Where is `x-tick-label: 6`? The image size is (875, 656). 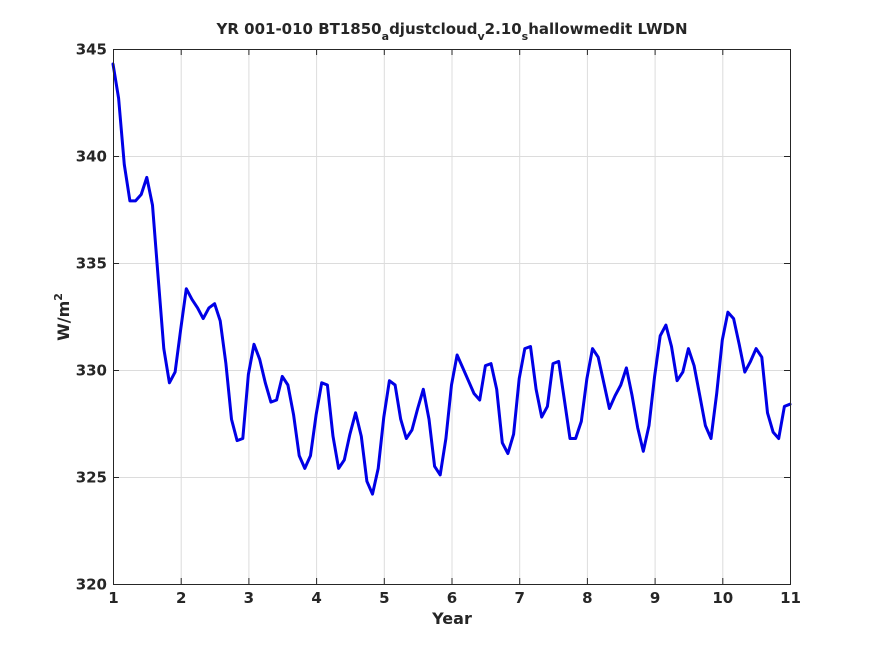
x-tick-label: 6 is located at coordinates (452, 598).